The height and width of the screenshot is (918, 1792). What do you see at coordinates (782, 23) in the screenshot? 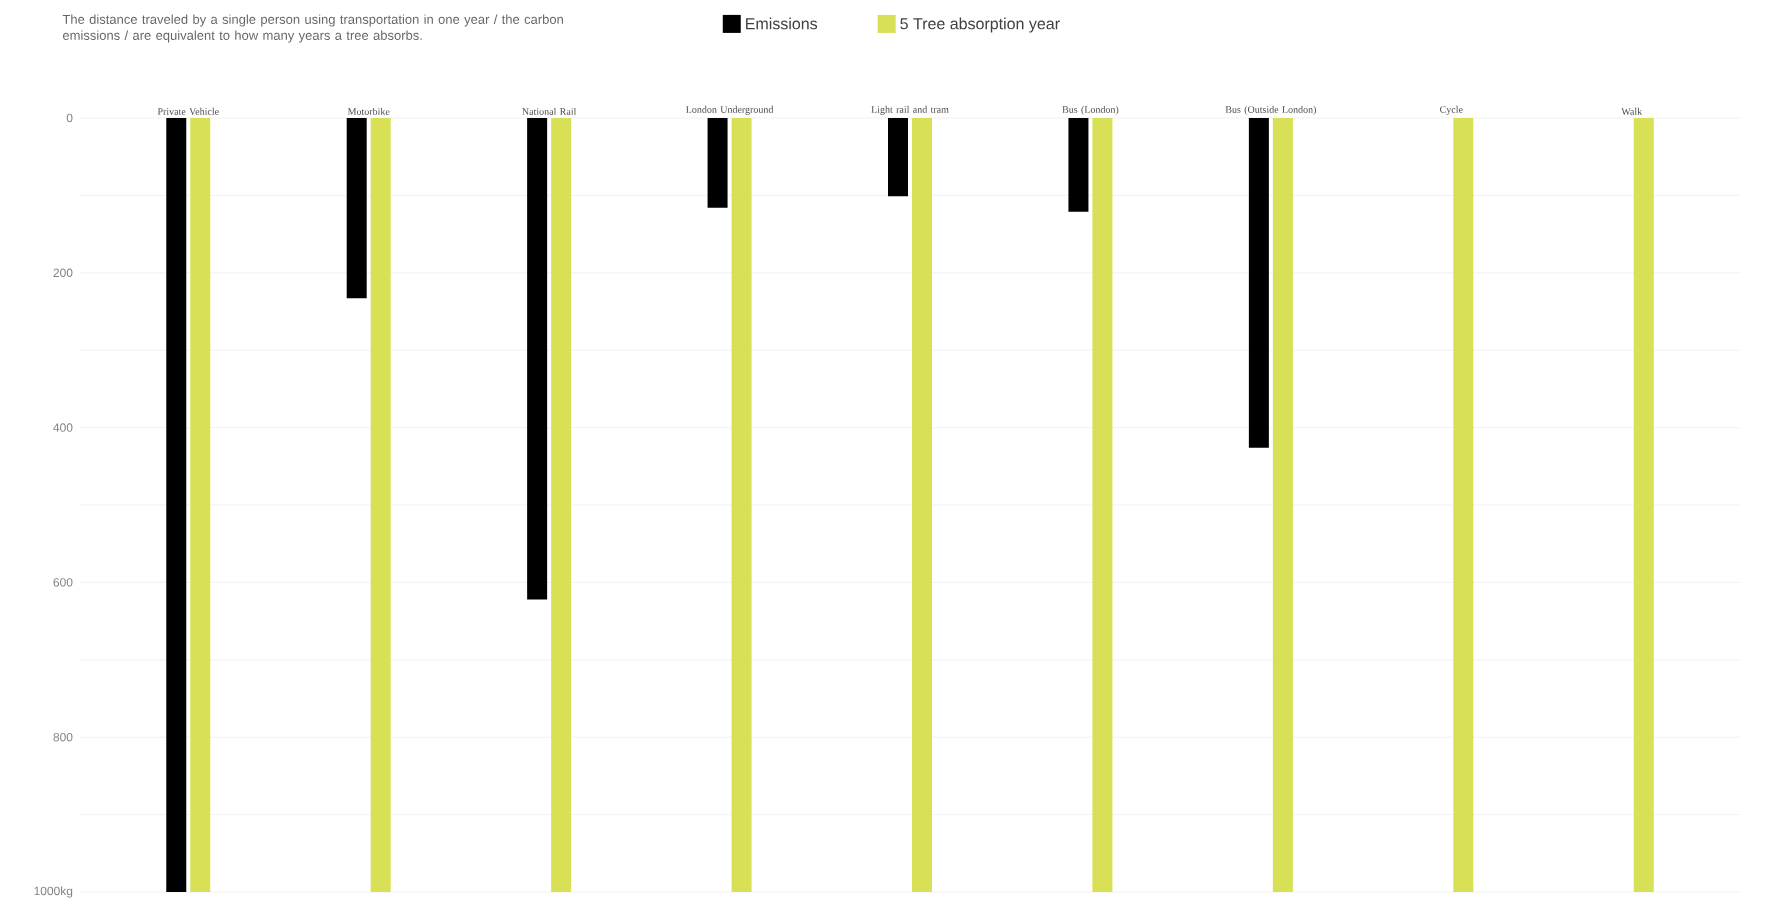
I see `legend-label: Emissions` at bounding box center [782, 23].